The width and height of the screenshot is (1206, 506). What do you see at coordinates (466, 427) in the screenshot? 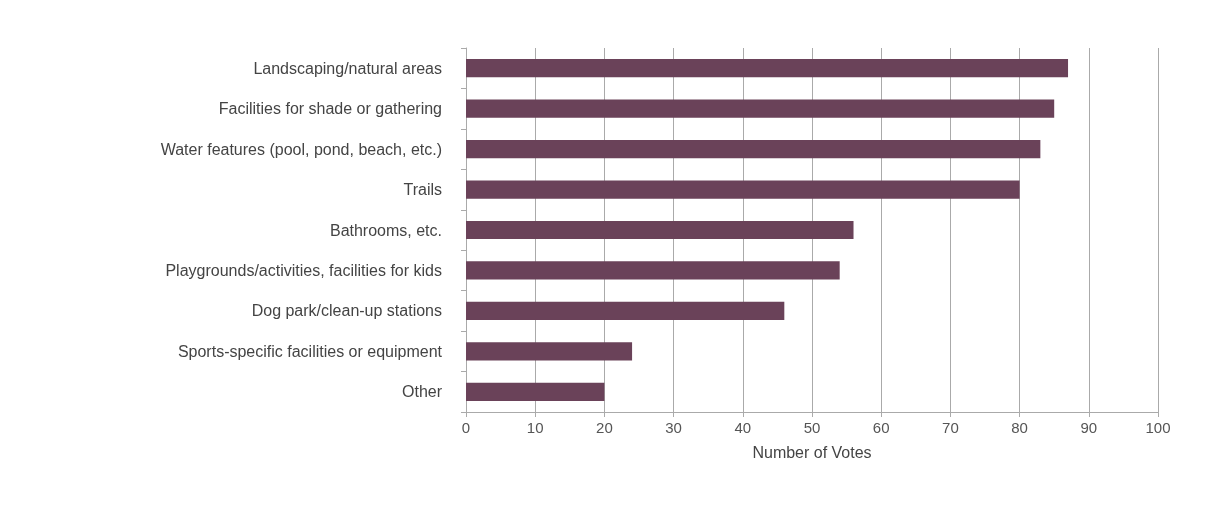
I see `x-tick-label: 0` at bounding box center [466, 427].